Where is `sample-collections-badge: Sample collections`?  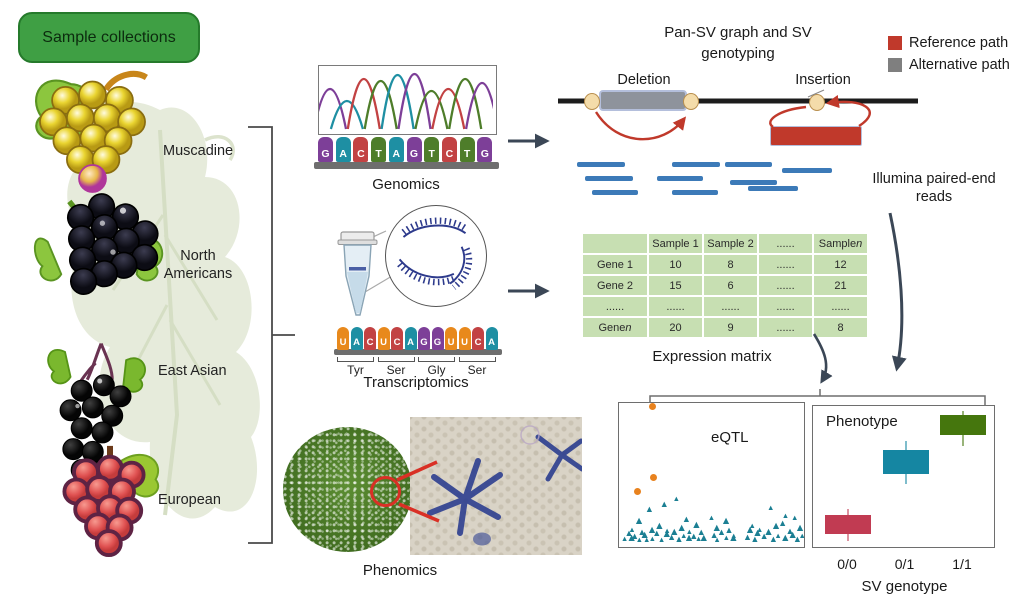
sample-collections-badge: Sample collections is located at coordinates (109, 37).